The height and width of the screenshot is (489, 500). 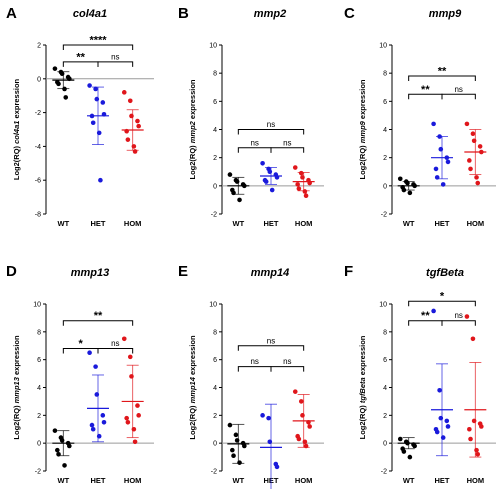 What do you see at coordinates (349, 13) in the screenshot?
I see `panel-letter: C` at bounding box center [349, 13].